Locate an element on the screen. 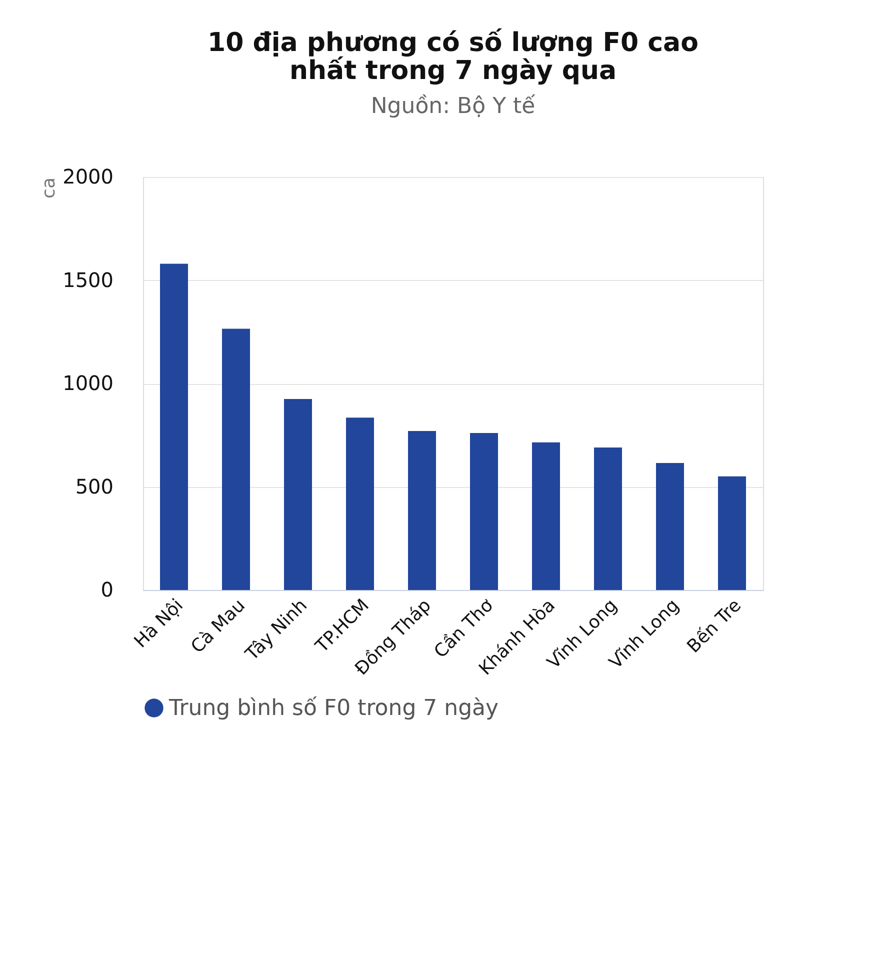 The width and height of the screenshot is (870, 979). x-tick-label: Bến Tre is located at coordinates (714, 626).